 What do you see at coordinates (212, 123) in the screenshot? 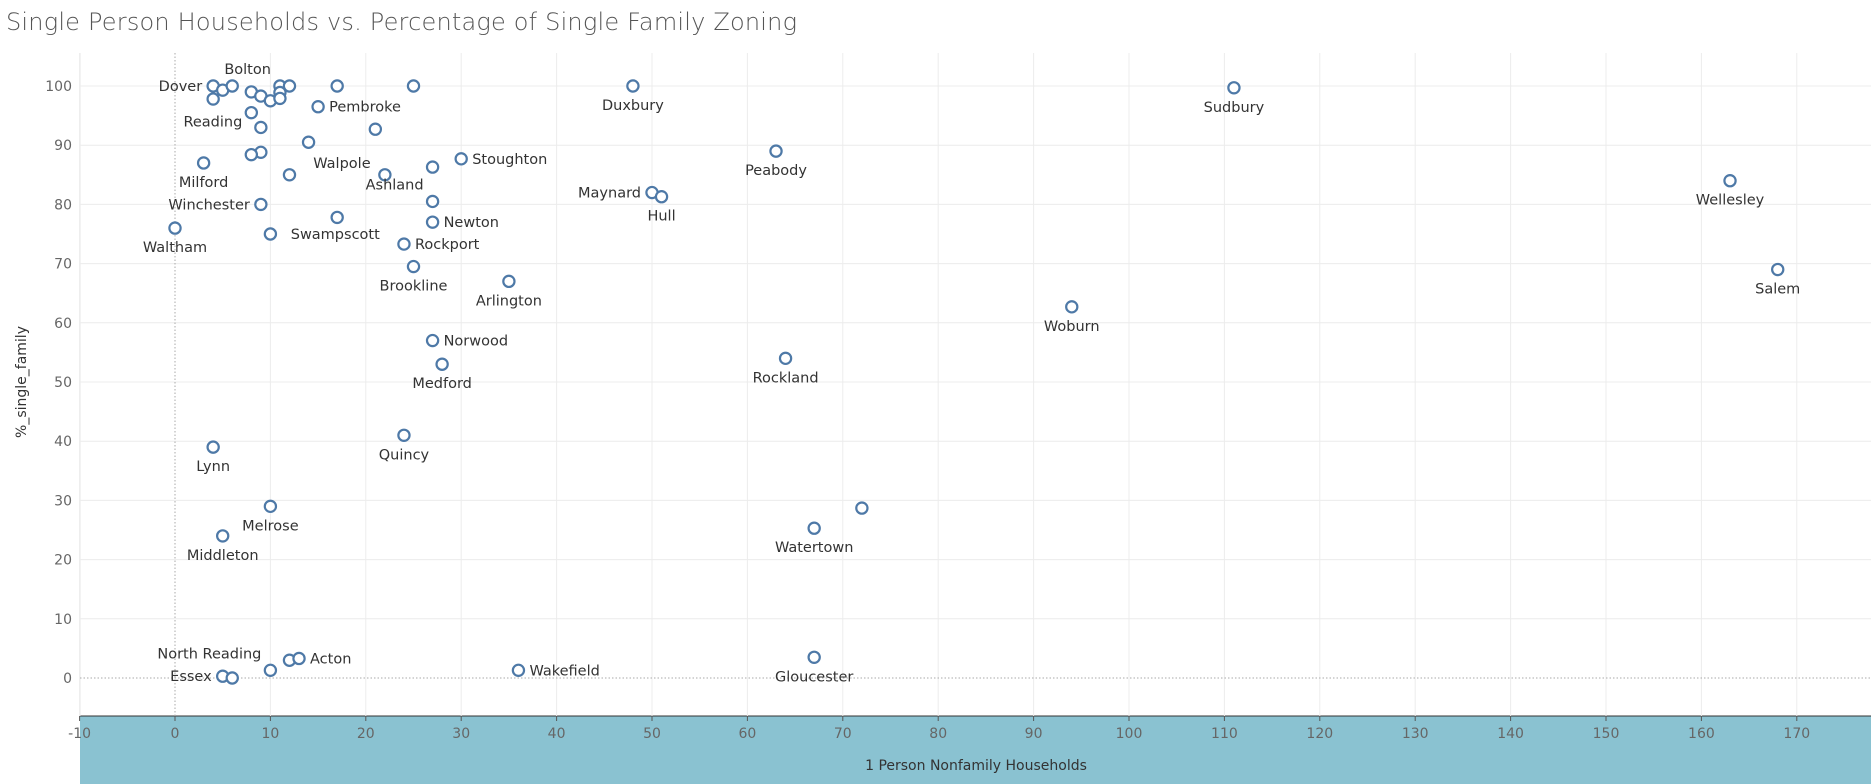
I see `point-label: Reading` at bounding box center [212, 123].